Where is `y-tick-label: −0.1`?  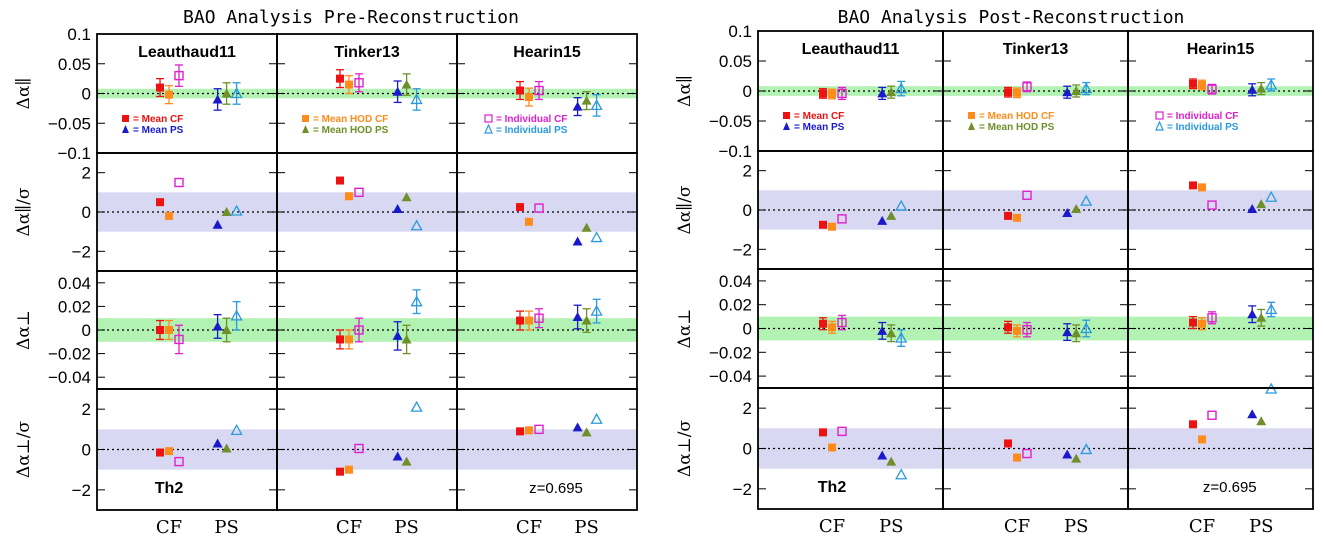 y-tick-label: −0.1 is located at coordinates (74, 153).